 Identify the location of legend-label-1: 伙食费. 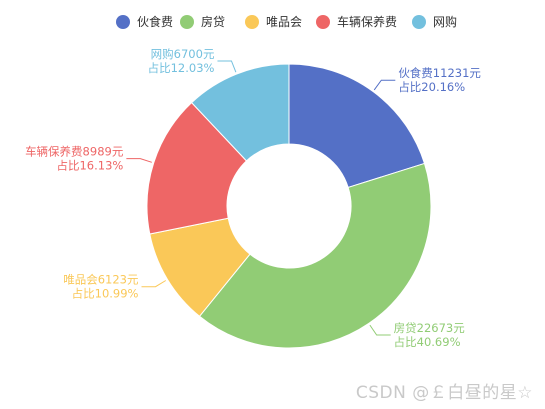
(155, 21).